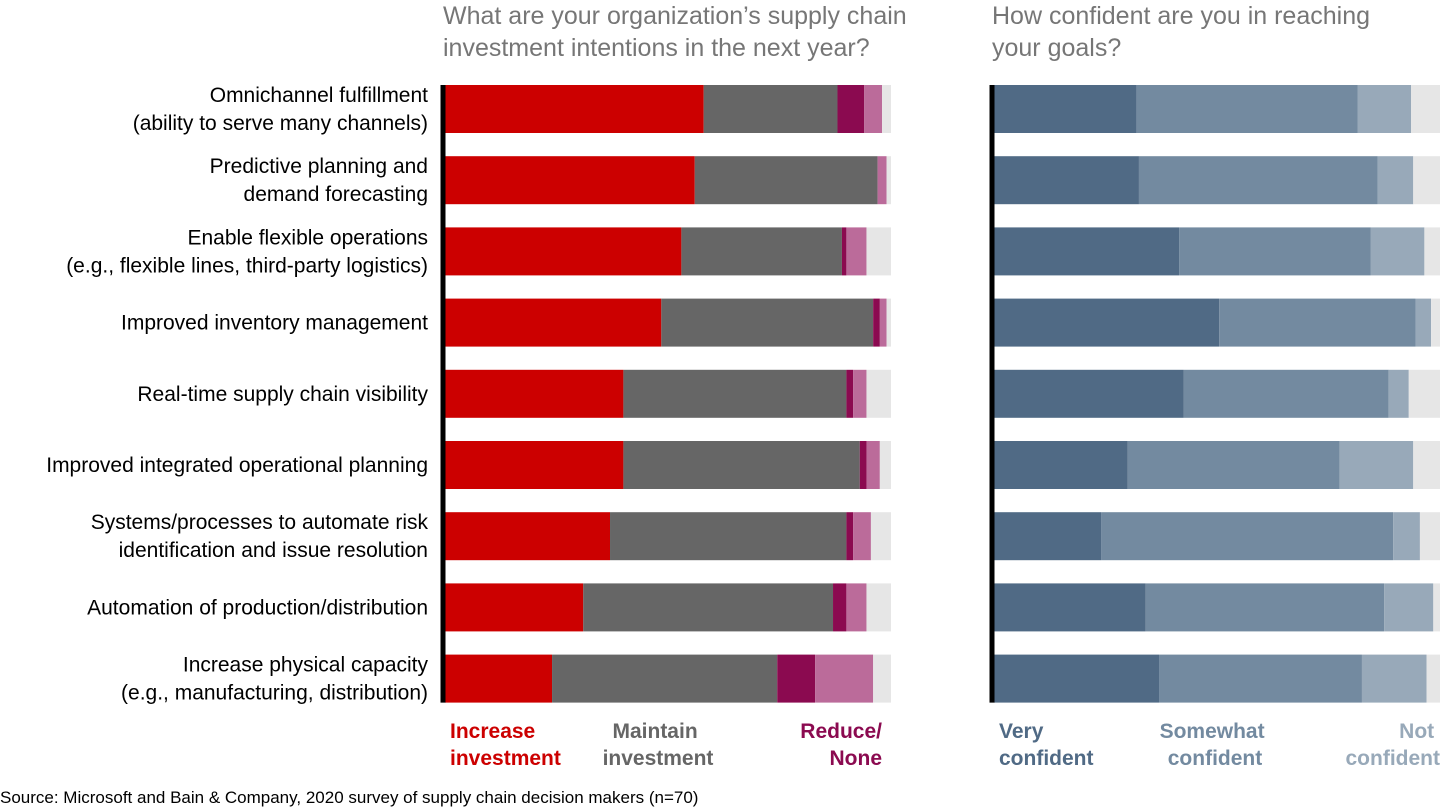 Image resolution: width=1440 pixels, height=810 pixels. I want to click on legend-line: Somewhat, so click(1215, 731).